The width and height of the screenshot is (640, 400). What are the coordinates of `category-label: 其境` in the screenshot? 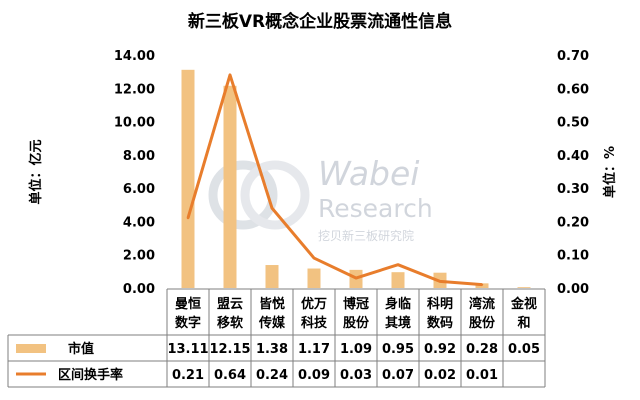 It's located at (398, 323).